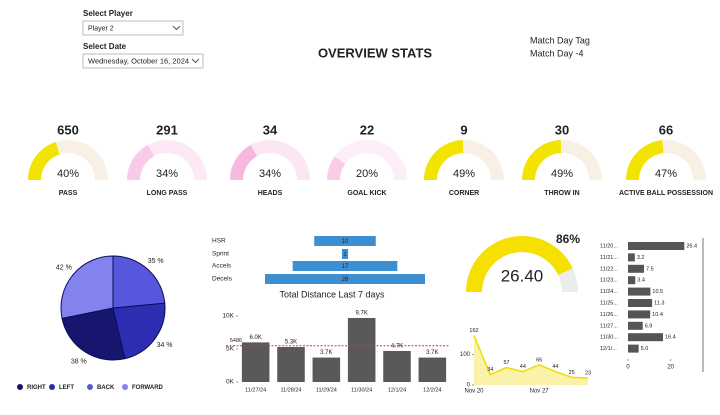 This screenshot has height=415, width=720. I want to click on reference-label: 5486, so click(236, 341).